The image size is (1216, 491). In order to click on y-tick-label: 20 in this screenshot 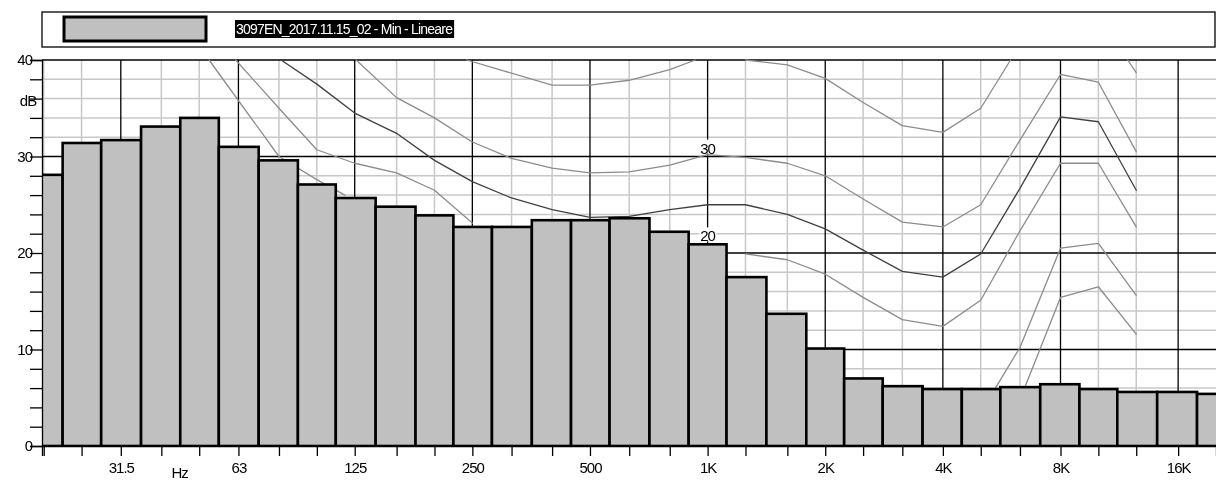, I will do `click(25, 253)`.